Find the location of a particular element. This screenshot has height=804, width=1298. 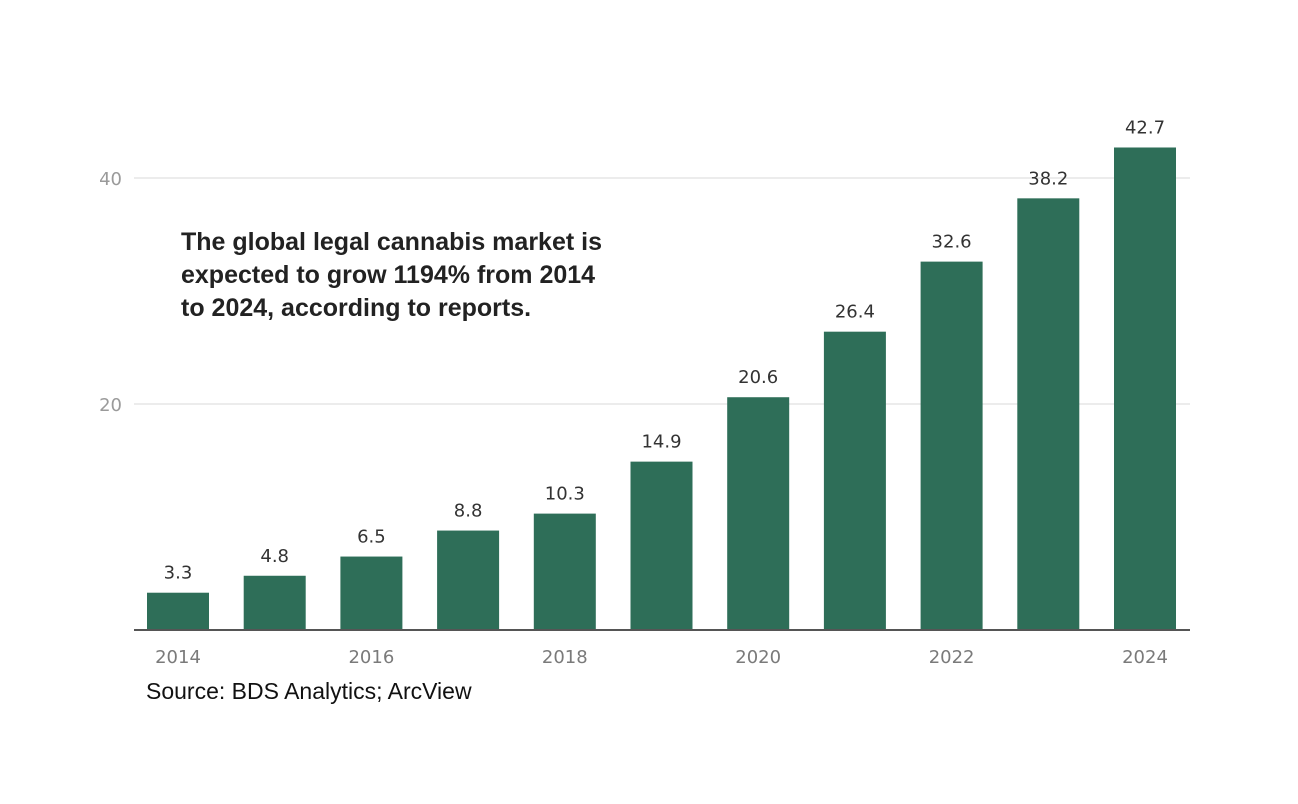

annotation-line-3: to 2024, according to reports. is located at coordinates (356, 308).